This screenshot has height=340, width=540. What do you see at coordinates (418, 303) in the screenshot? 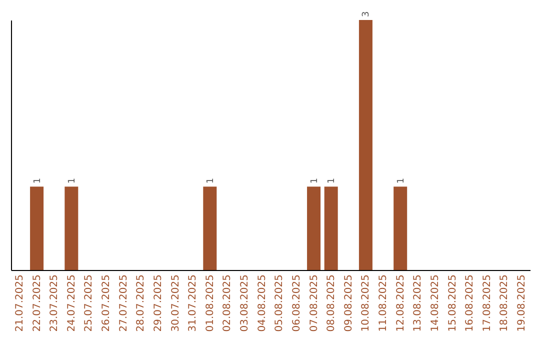
I see `x-tick-label: 13.08.2025` at bounding box center [418, 303].